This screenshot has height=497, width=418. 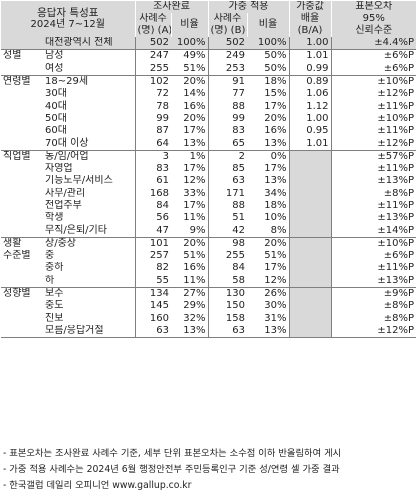 I want to click on table-row: 사무/관리 168 33% 171 34% ±8%P, so click(x=209, y=193).